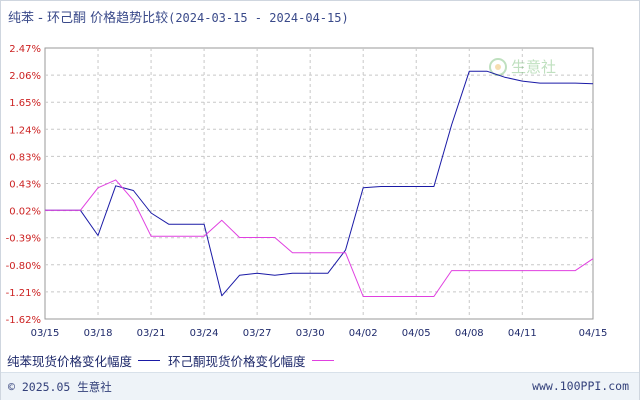 Image resolution: width=640 pixels, height=400 pixels. I want to click on legend-label-cyclohexanone: 环己酮现货价格变化幅度, so click(237, 361).